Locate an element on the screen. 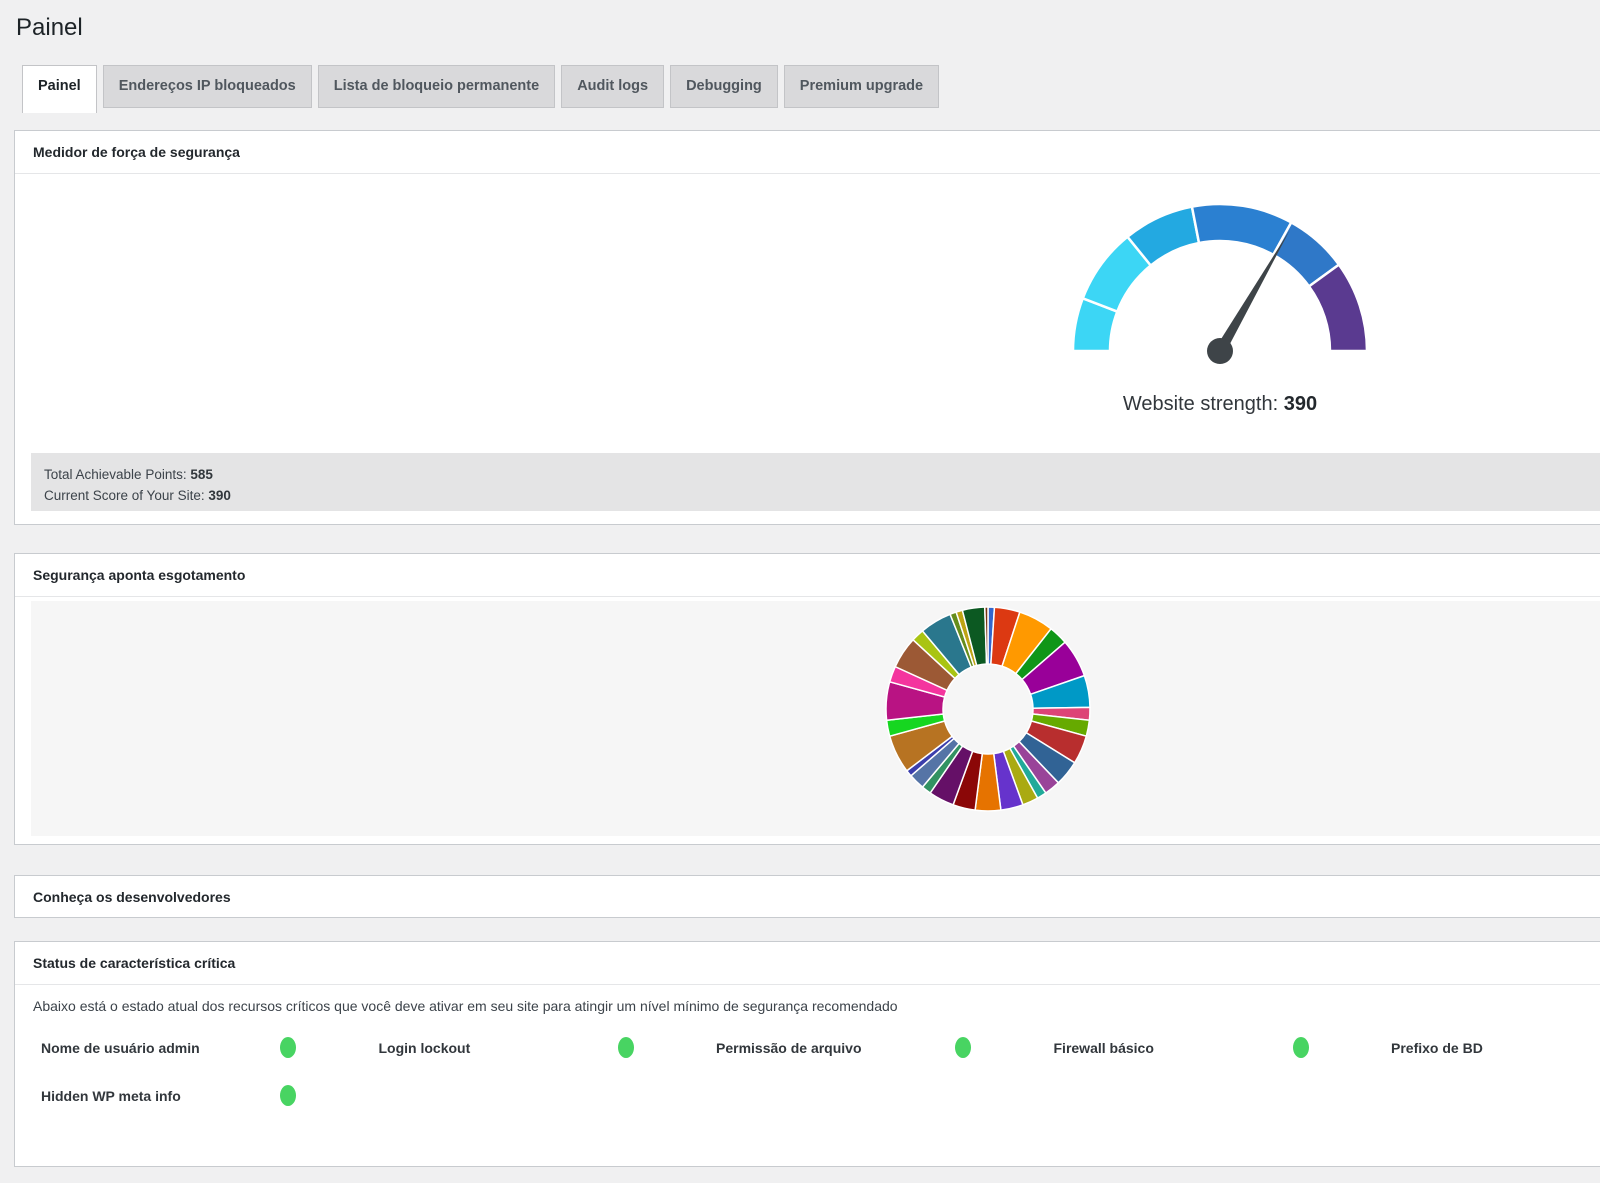 This screenshot has width=1600, height=1183. security-points-breakdown-title: Segurança aponta esgotamento is located at coordinates (139, 575).